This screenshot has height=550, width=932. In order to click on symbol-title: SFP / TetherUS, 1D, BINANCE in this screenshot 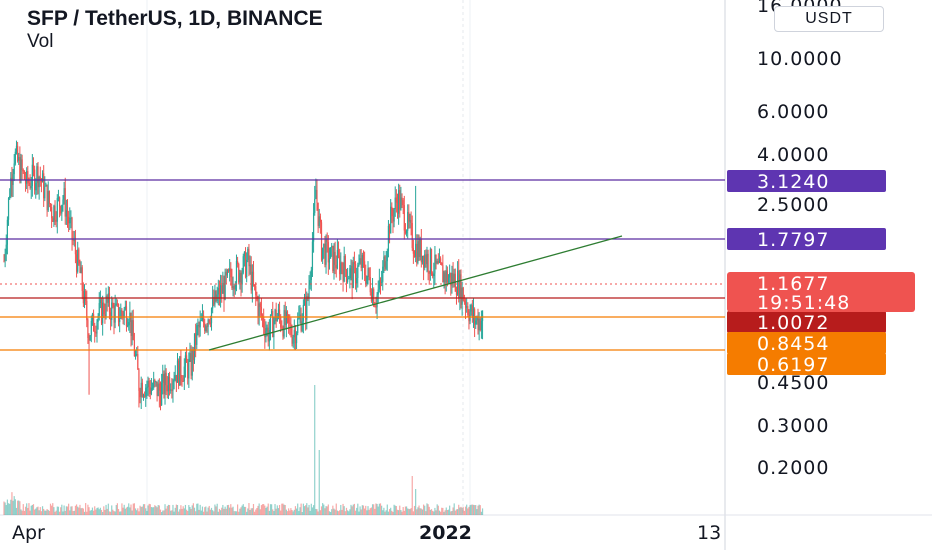, I will do `click(175, 18)`.